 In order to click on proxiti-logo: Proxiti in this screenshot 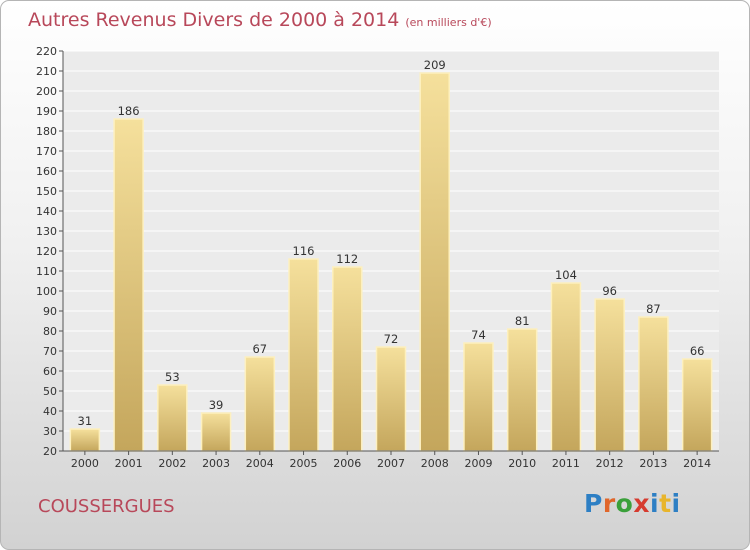, I will do `click(632, 503)`.